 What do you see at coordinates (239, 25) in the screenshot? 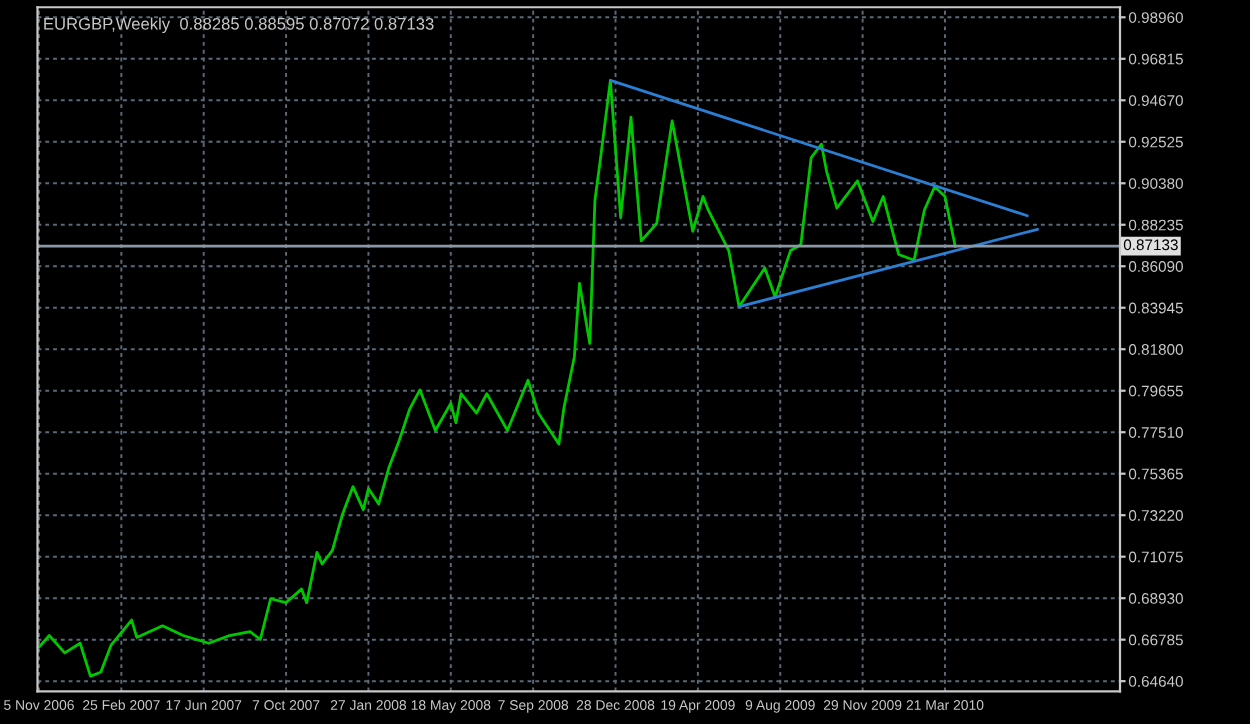
I see `text: EURGBP,Weekly 0.88285 0.88595 0.87072 0.87133` at bounding box center [239, 25].